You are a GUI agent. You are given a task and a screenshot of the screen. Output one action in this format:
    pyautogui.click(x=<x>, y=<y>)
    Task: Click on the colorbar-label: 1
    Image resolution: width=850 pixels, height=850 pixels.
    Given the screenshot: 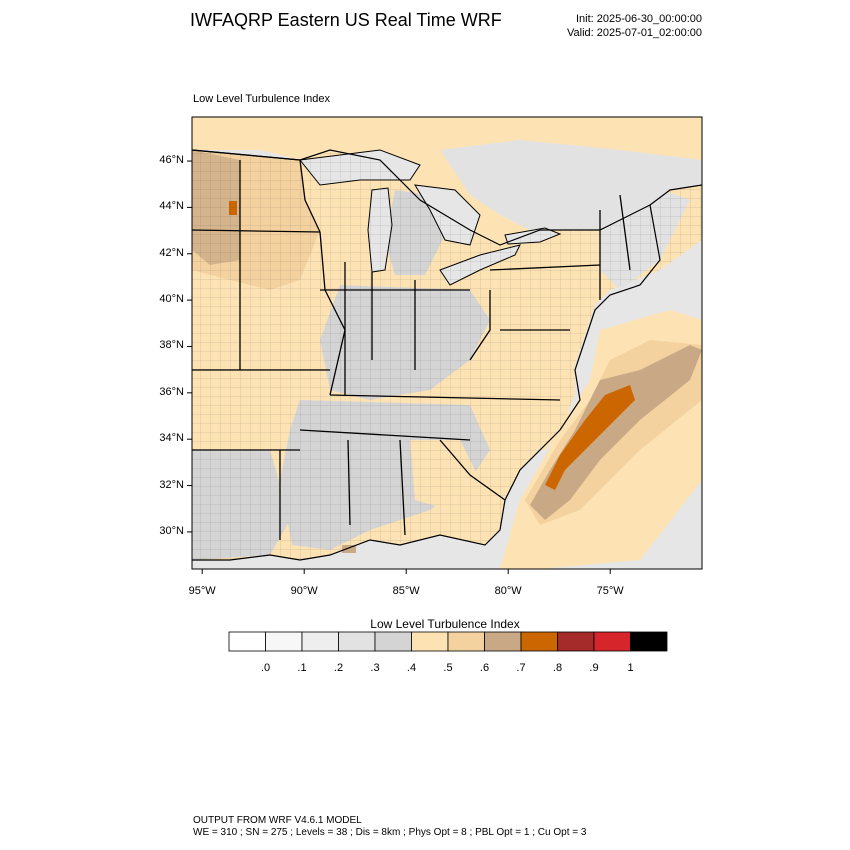 What is the action you would take?
    pyautogui.click(x=630, y=668)
    